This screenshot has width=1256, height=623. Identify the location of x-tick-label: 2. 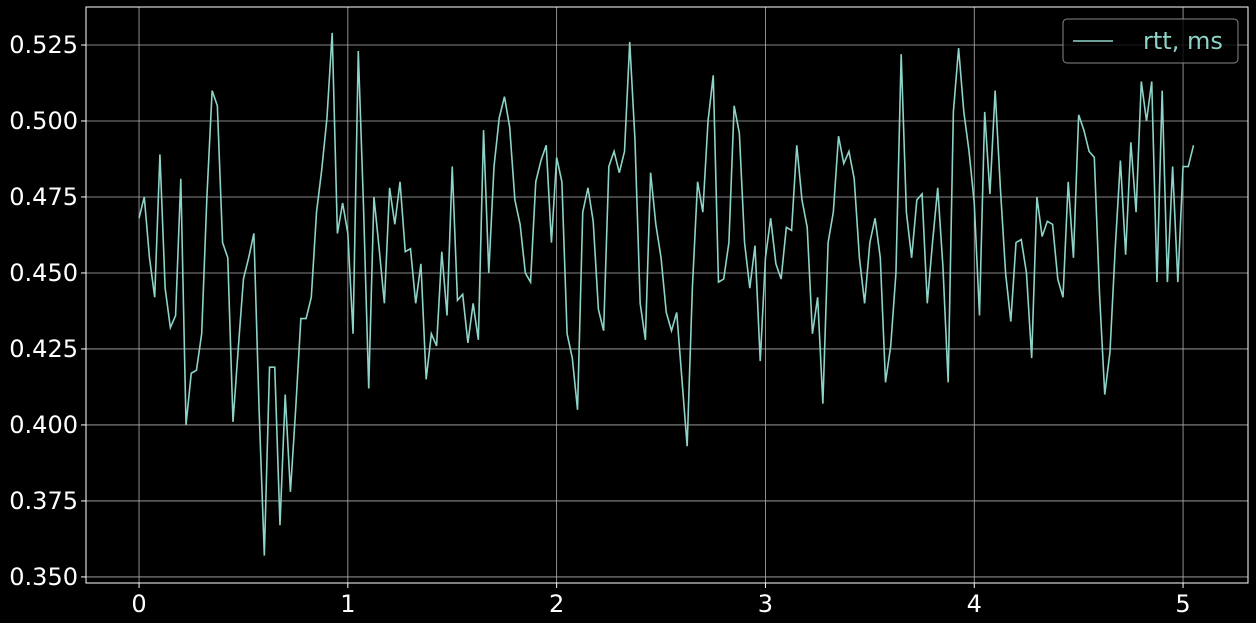
(556, 604).